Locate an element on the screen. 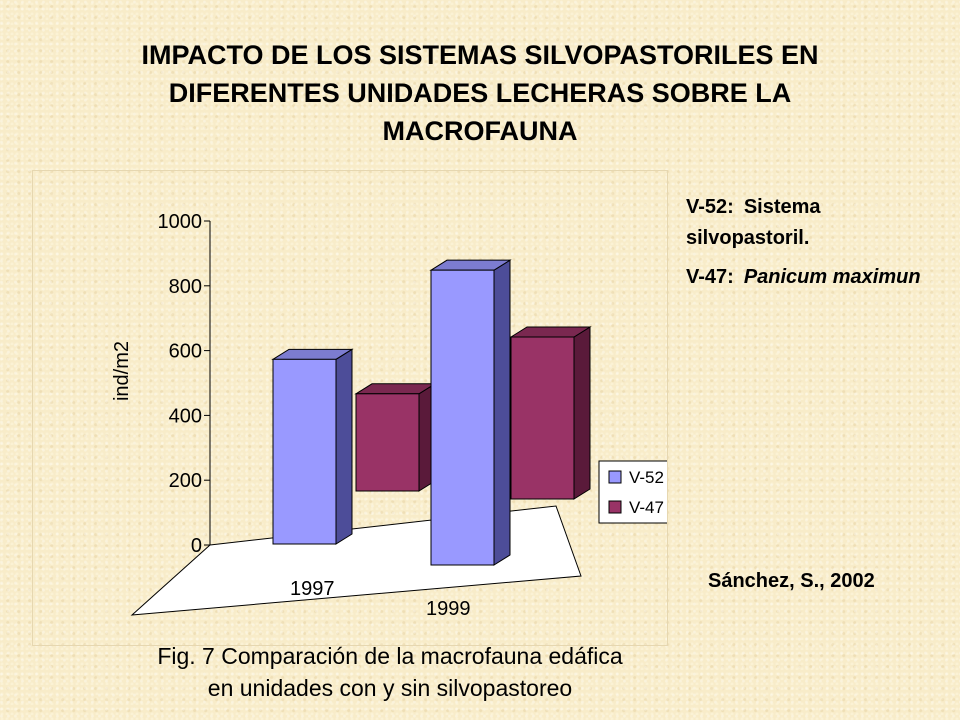  note-v47: V-47: Panicum maximun is located at coordinates (811, 277).